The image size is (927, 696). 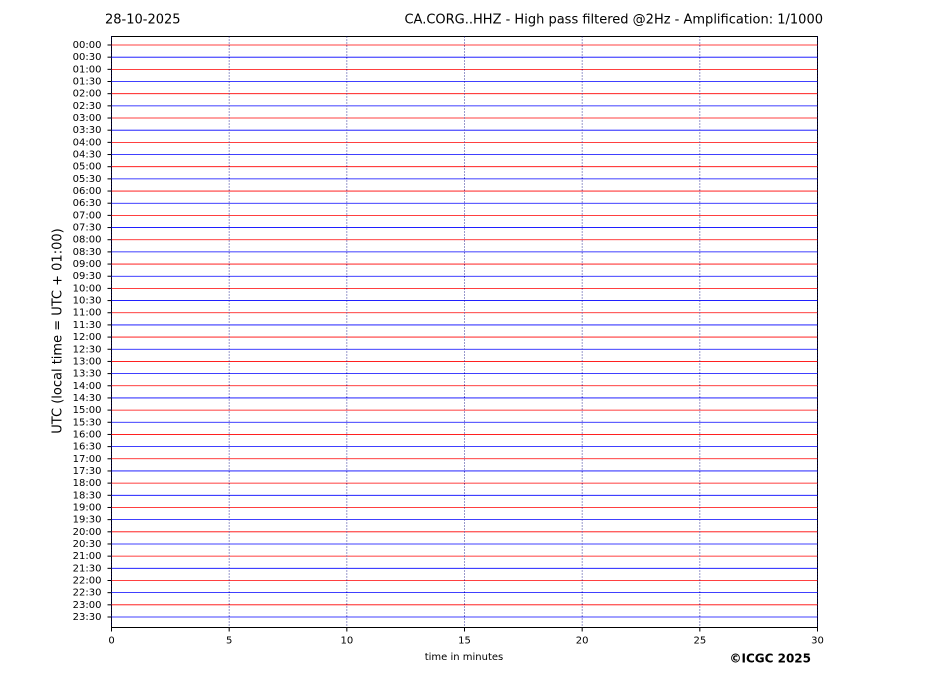 I want to click on y-tick-label: 08:30, so click(x=87, y=252).